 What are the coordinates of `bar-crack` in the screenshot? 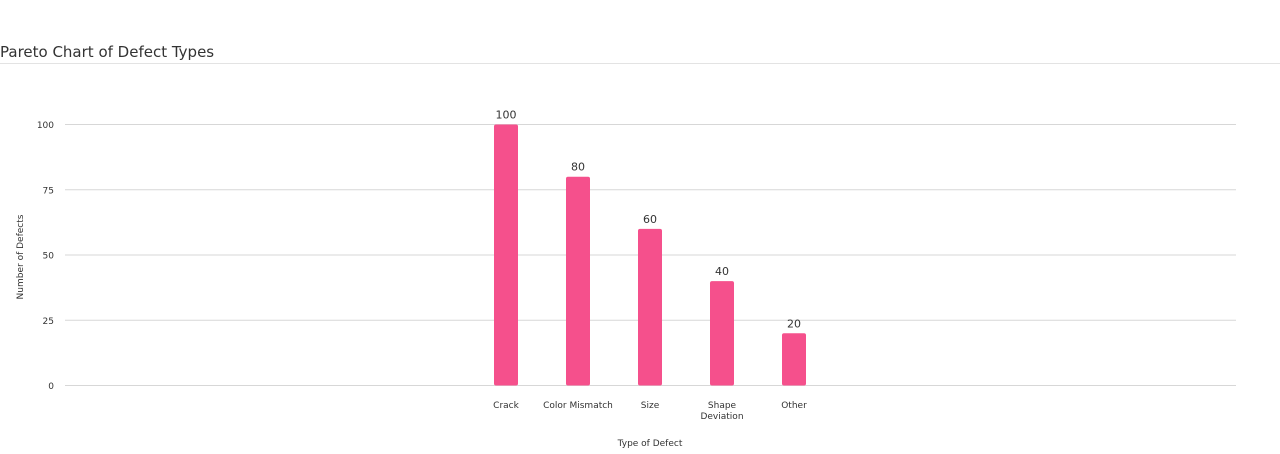 It's located at (506, 255).